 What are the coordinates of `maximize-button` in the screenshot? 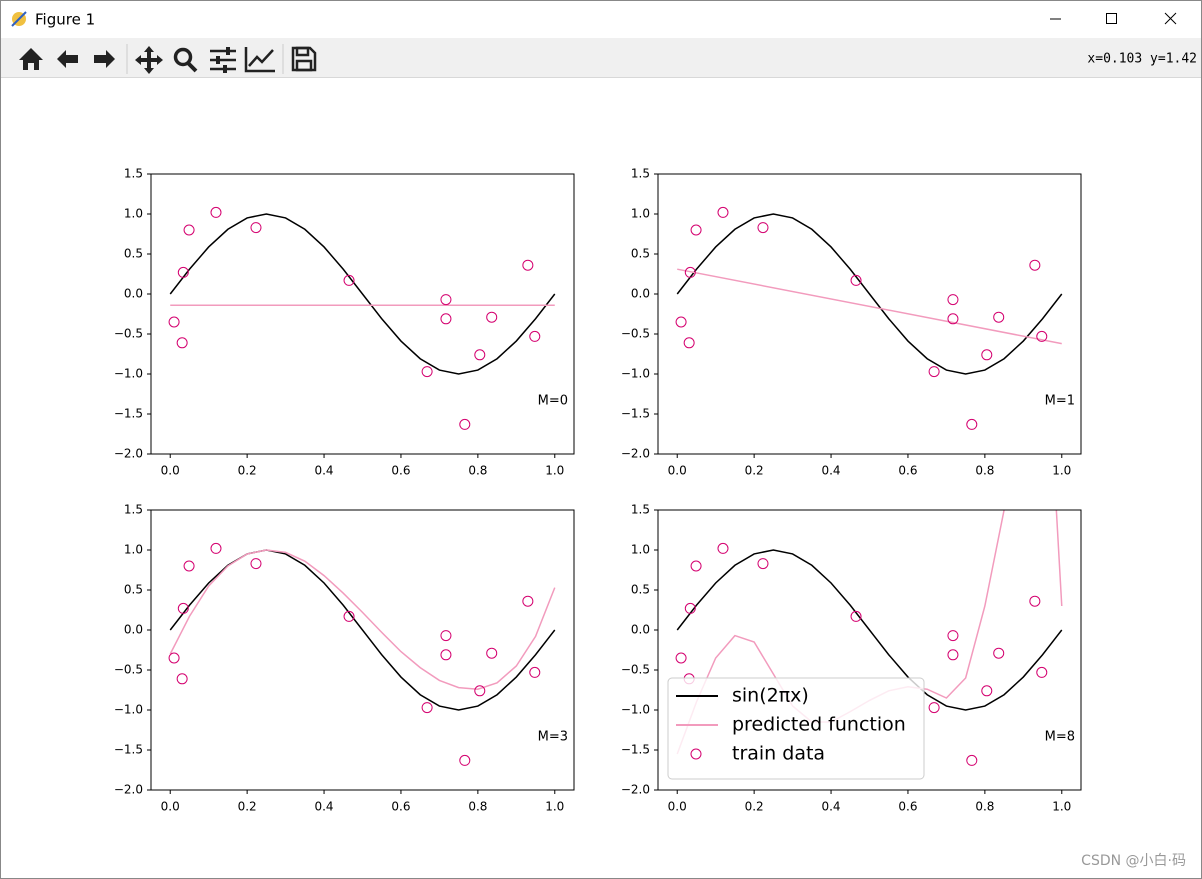 It's located at (1114, 19).